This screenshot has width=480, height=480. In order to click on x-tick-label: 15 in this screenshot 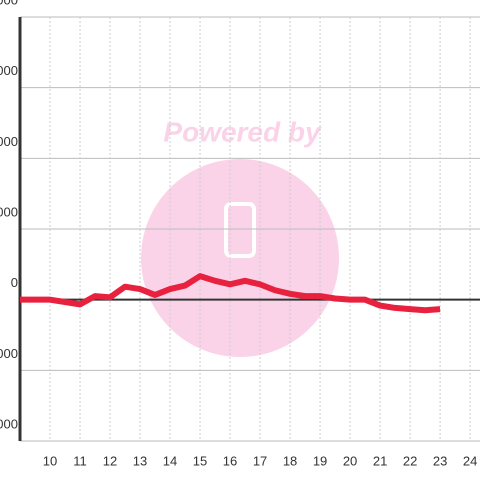, I will do `click(200, 460)`.